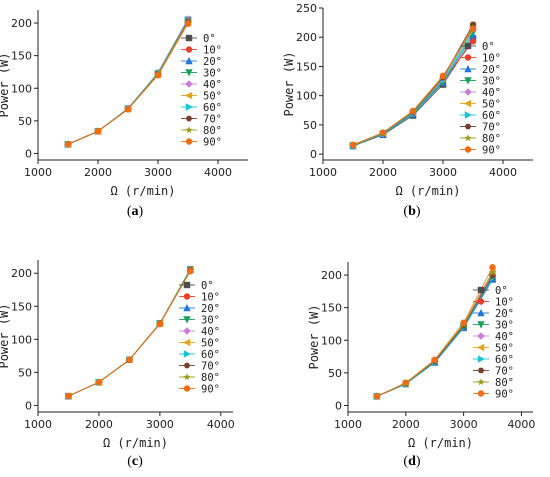  What do you see at coordinates (504, 303) in the screenshot?
I see `legend-label: 10°` at bounding box center [504, 303].